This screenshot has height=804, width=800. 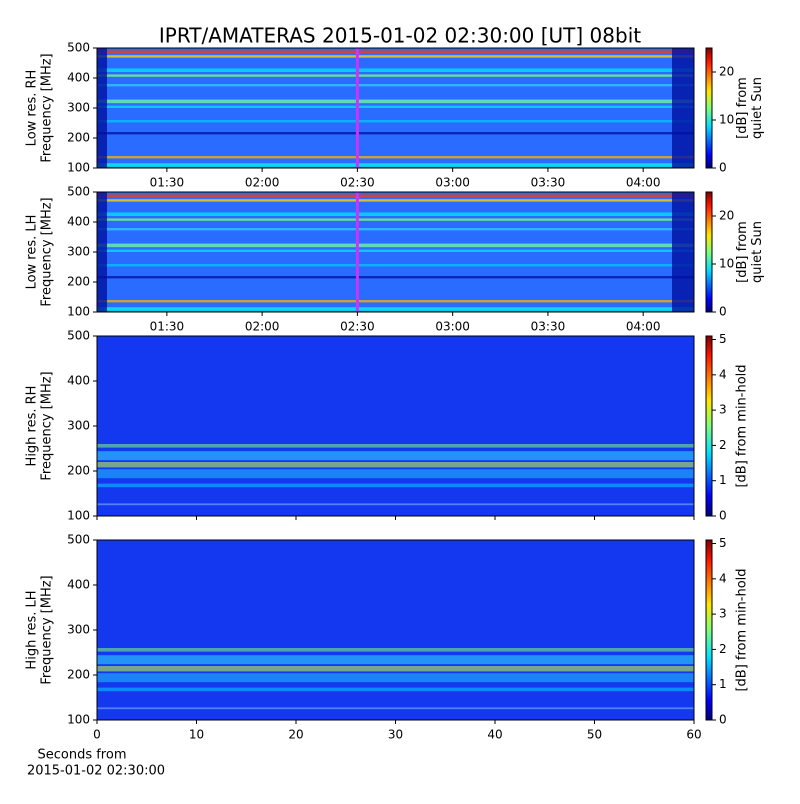 What do you see at coordinates (723, 578) in the screenshot?
I see `colorbar-tick-label: 4` at bounding box center [723, 578].